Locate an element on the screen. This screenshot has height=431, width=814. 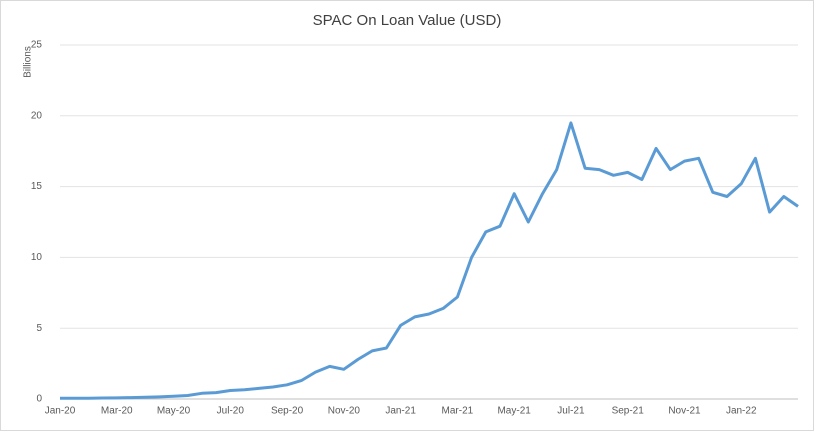
x-tick-label: May-20 is located at coordinates (174, 411).